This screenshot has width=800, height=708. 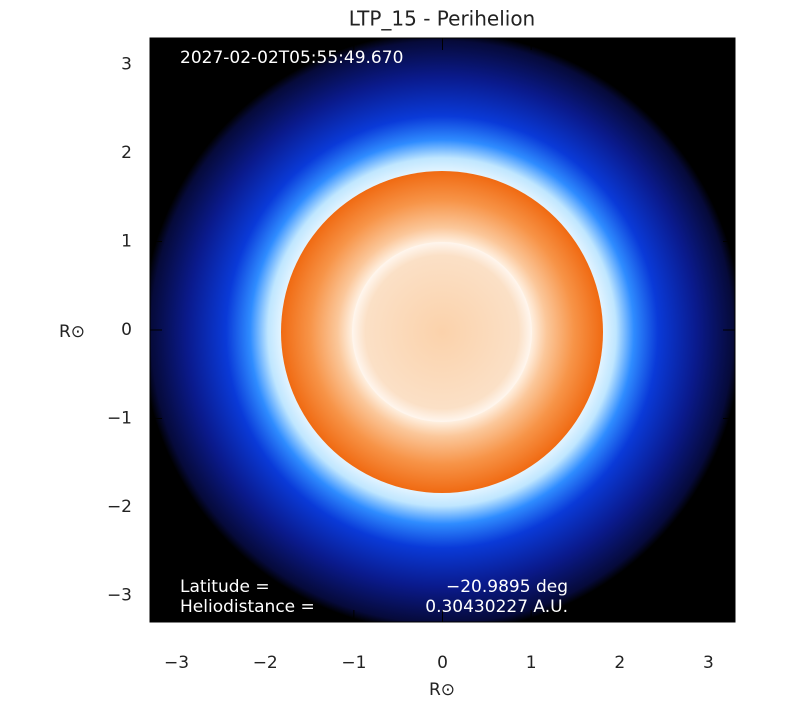 I want to click on x-tick-label: −2, so click(x=265, y=663).